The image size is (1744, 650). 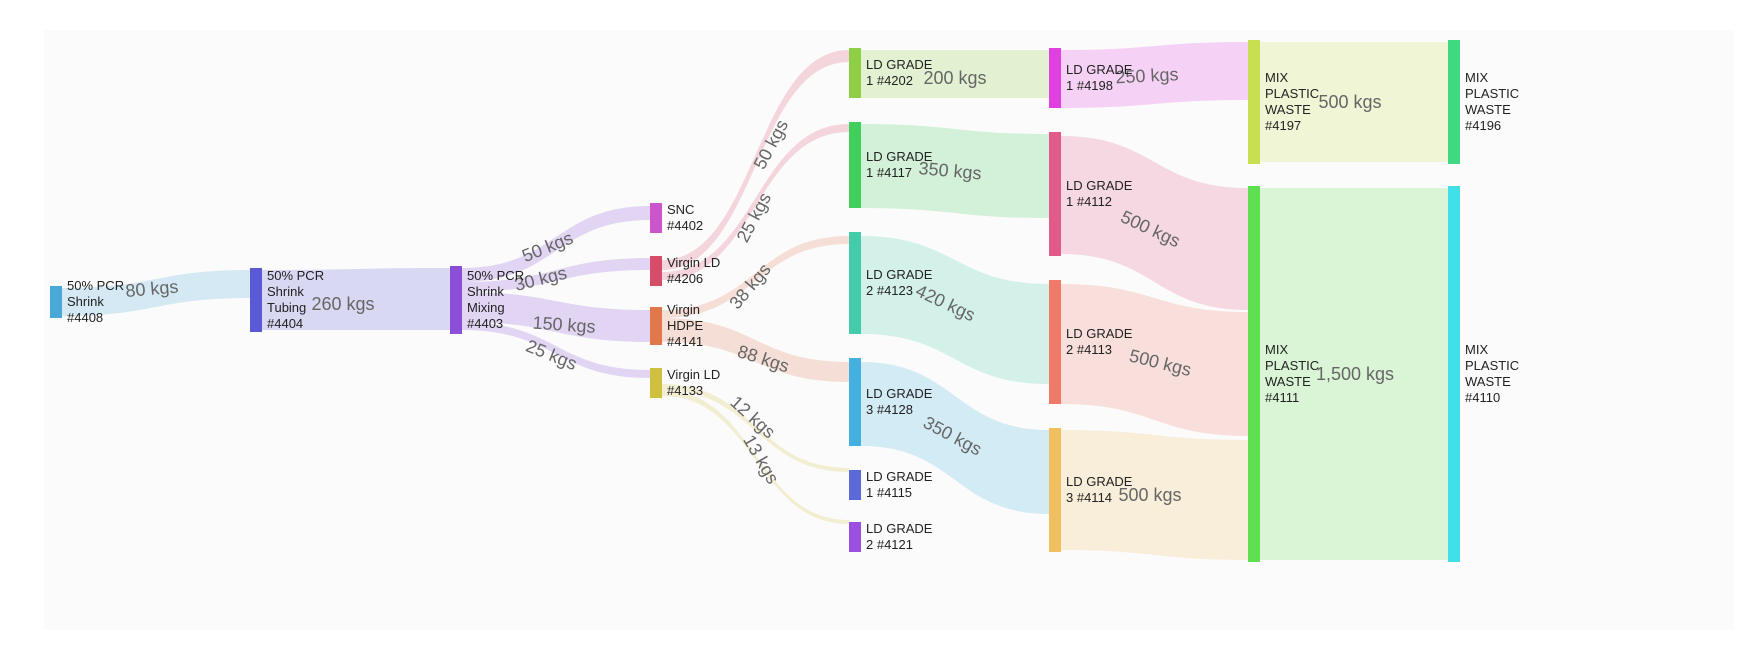 I want to click on node-label-4198: LD GRADE 1 #4198, so click(x=1099, y=77).